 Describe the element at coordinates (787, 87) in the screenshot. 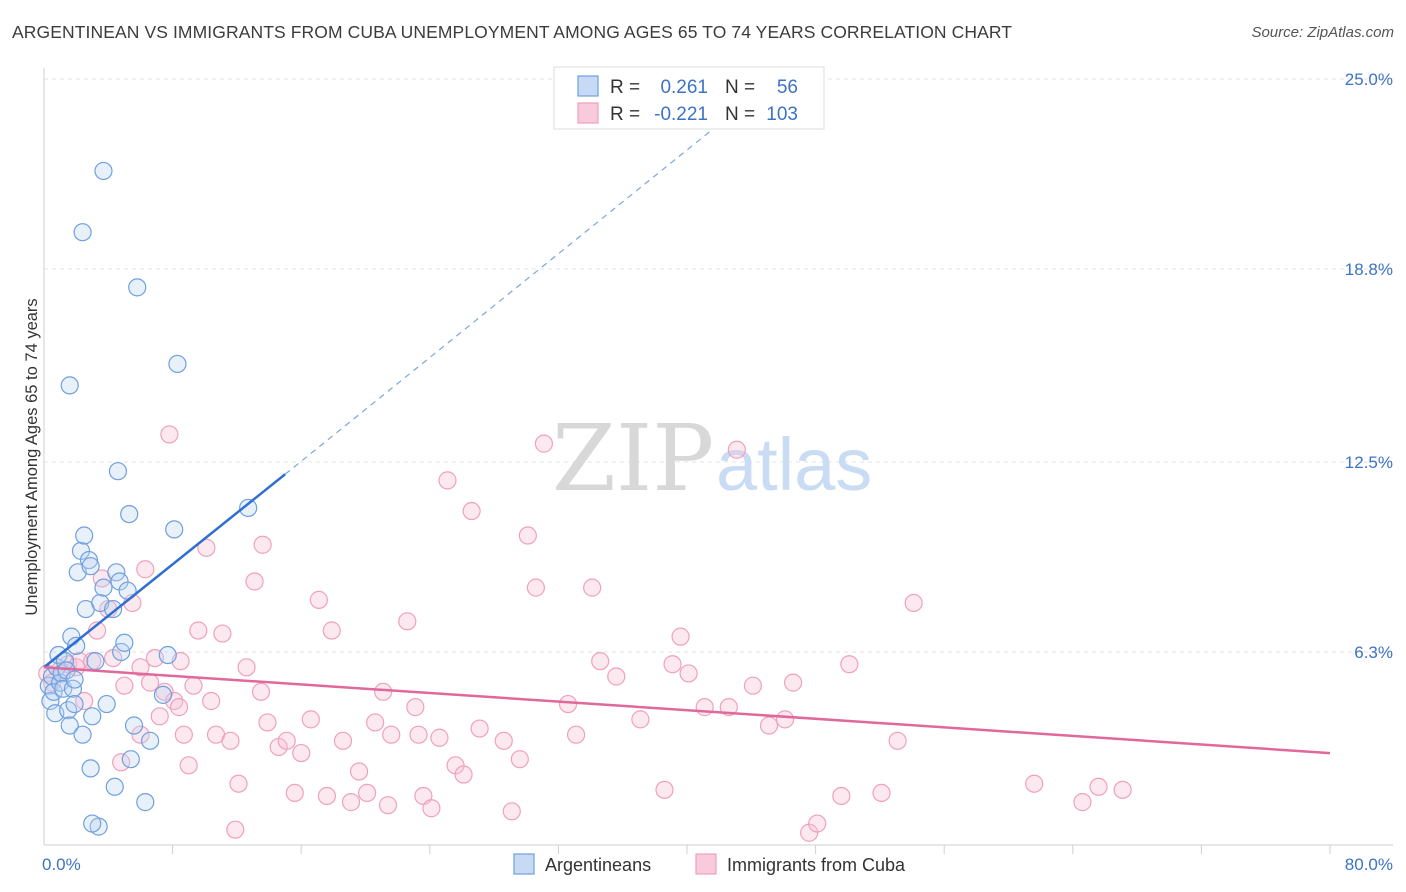

I see `legend-n-value-argentineans: 56` at that location.